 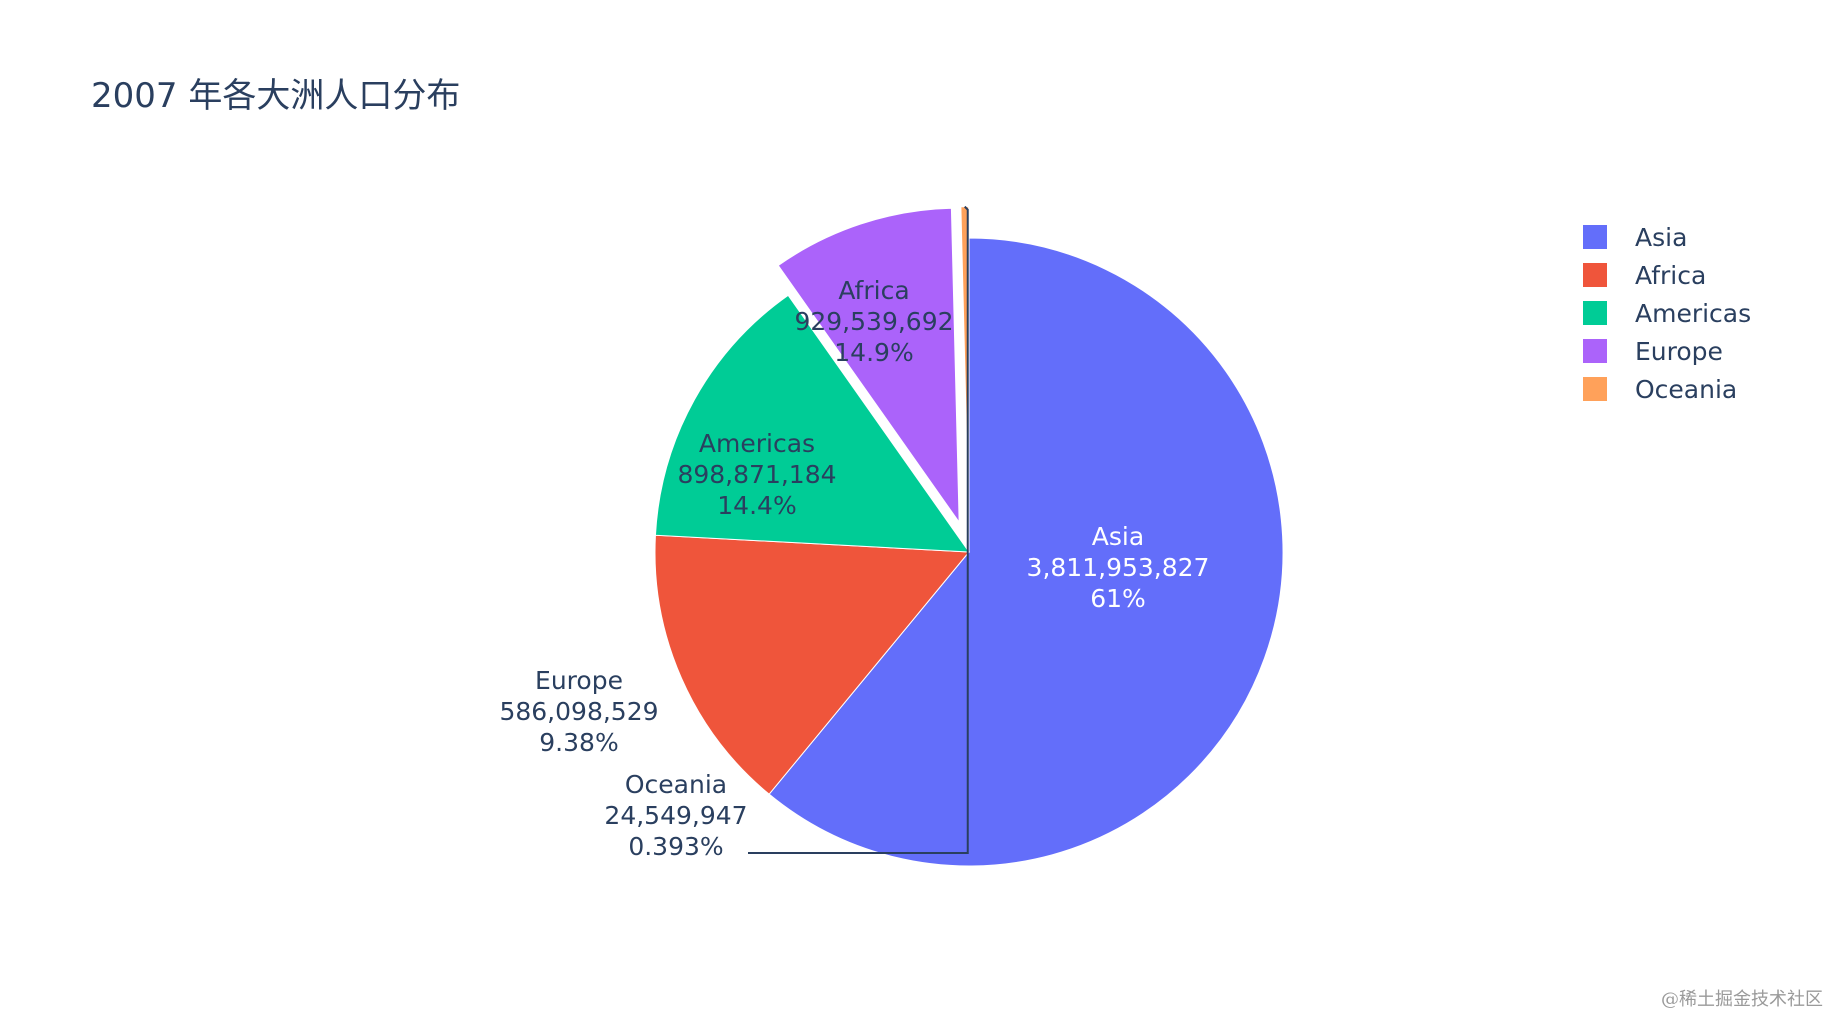 What do you see at coordinates (873, 352) in the screenshot?
I see `slice-label-africa-percent-label: 14.9%` at bounding box center [873, 352].